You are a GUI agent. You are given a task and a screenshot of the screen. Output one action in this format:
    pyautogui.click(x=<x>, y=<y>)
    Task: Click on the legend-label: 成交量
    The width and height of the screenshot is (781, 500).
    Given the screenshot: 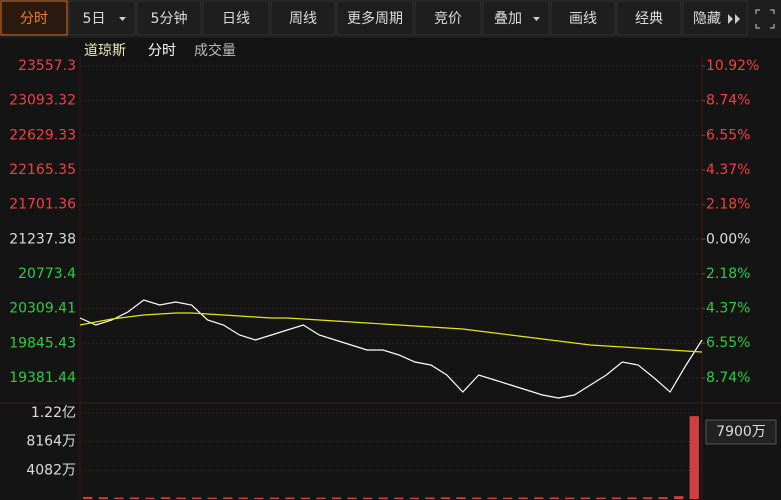 What is the action you would take?
    pyautogui.click(x=215, y=50)
    